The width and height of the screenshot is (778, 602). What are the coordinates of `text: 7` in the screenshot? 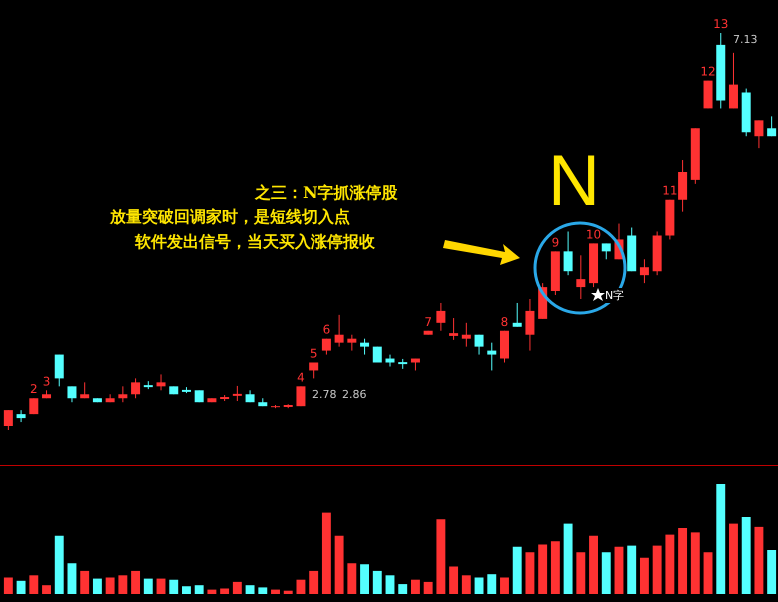 It's located at (428, 321).